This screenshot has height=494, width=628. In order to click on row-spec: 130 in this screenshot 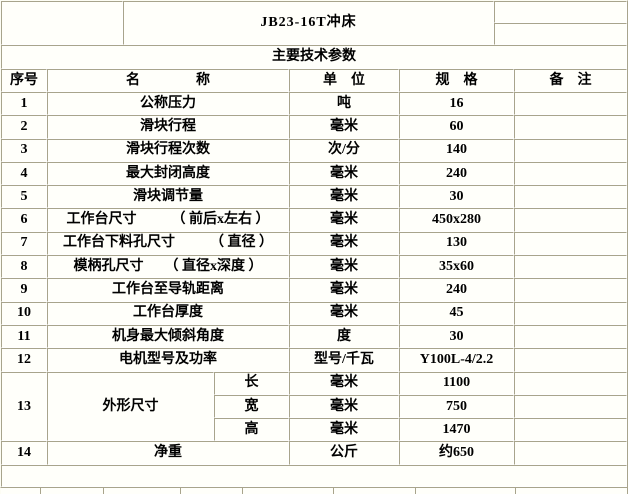, I will do `click(457, 243)`.